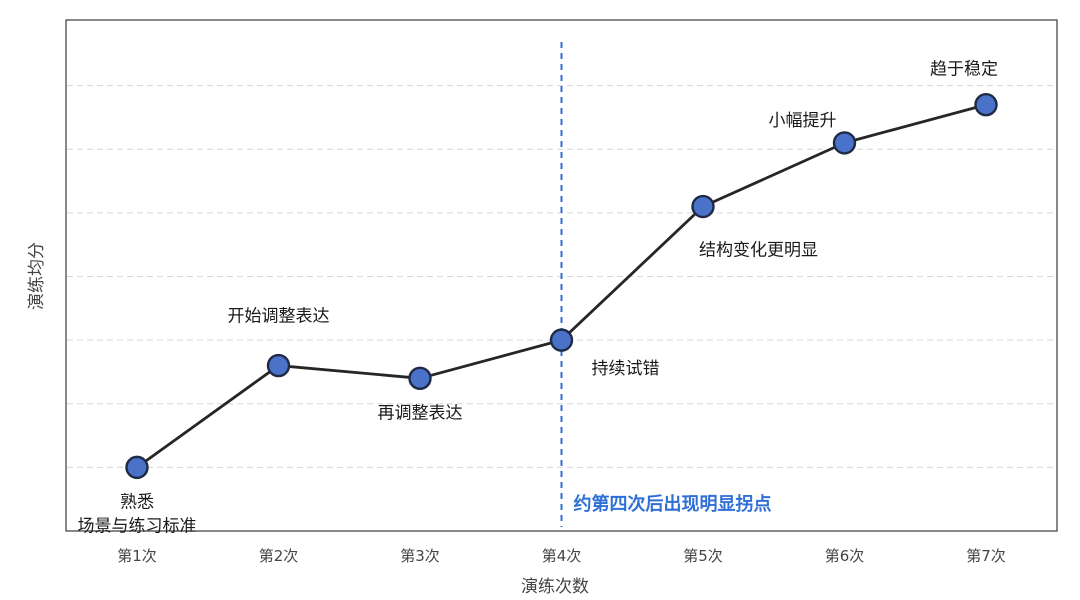 The width and height of the screenshot is (1080, 600). What do you see at coordinates (420, 413) in the screenshot?
I see `point-annotation: 再调整表达` at bounding box center [420, 413].